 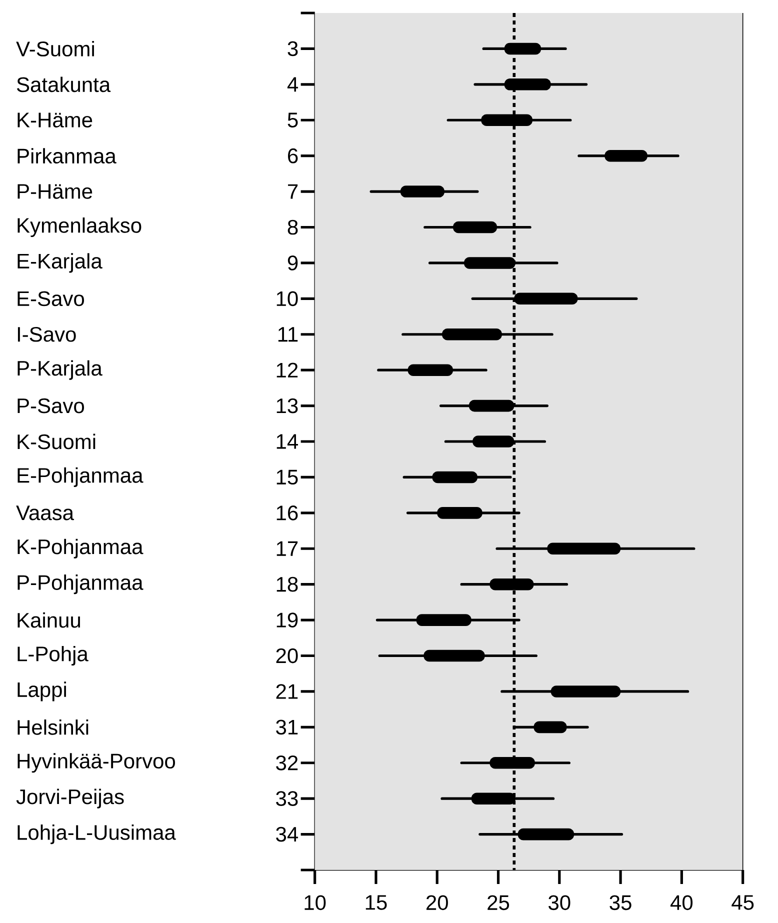 What do you see at coordinates (287, 727) in the screenshot?
I see `text: 31` at bounding box center [287, 727].